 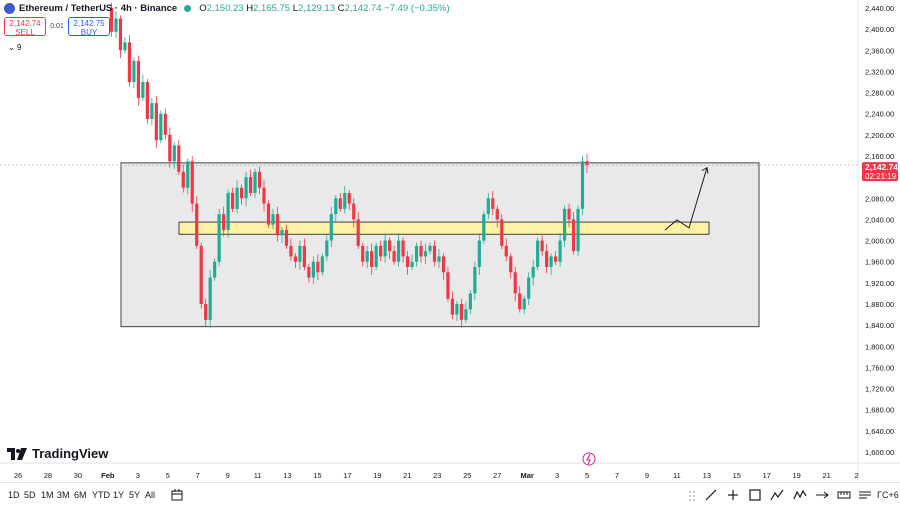 What do you see at coordinates (17, 453) in the screenshot?
I see `tradingview-logo-icon` at bounding box center [17, 453].